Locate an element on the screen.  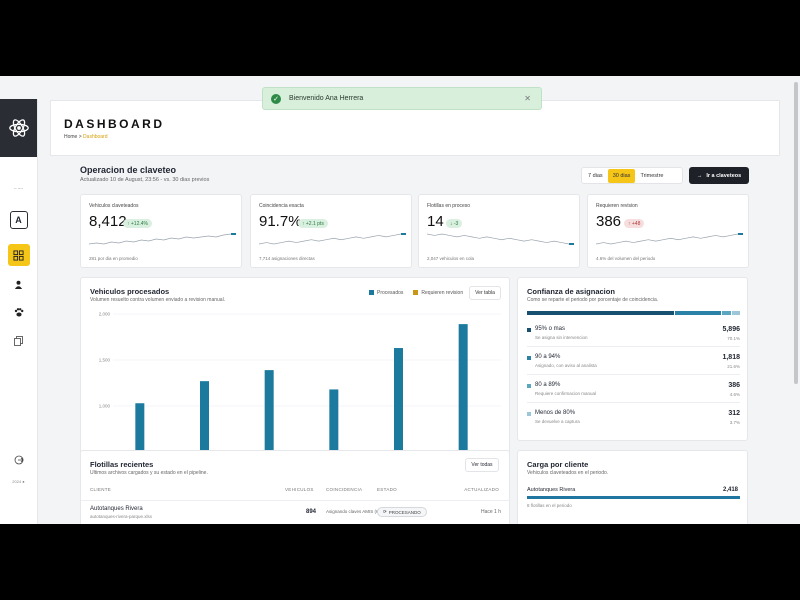
close-icon: ✕ is located at coordinates (527, 98).